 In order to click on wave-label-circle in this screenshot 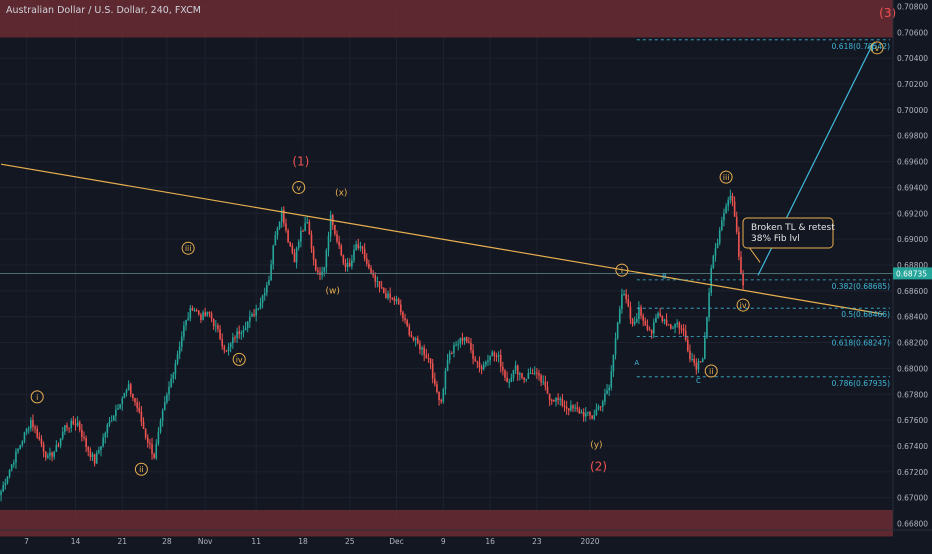, I will do `click(188, 248)`.